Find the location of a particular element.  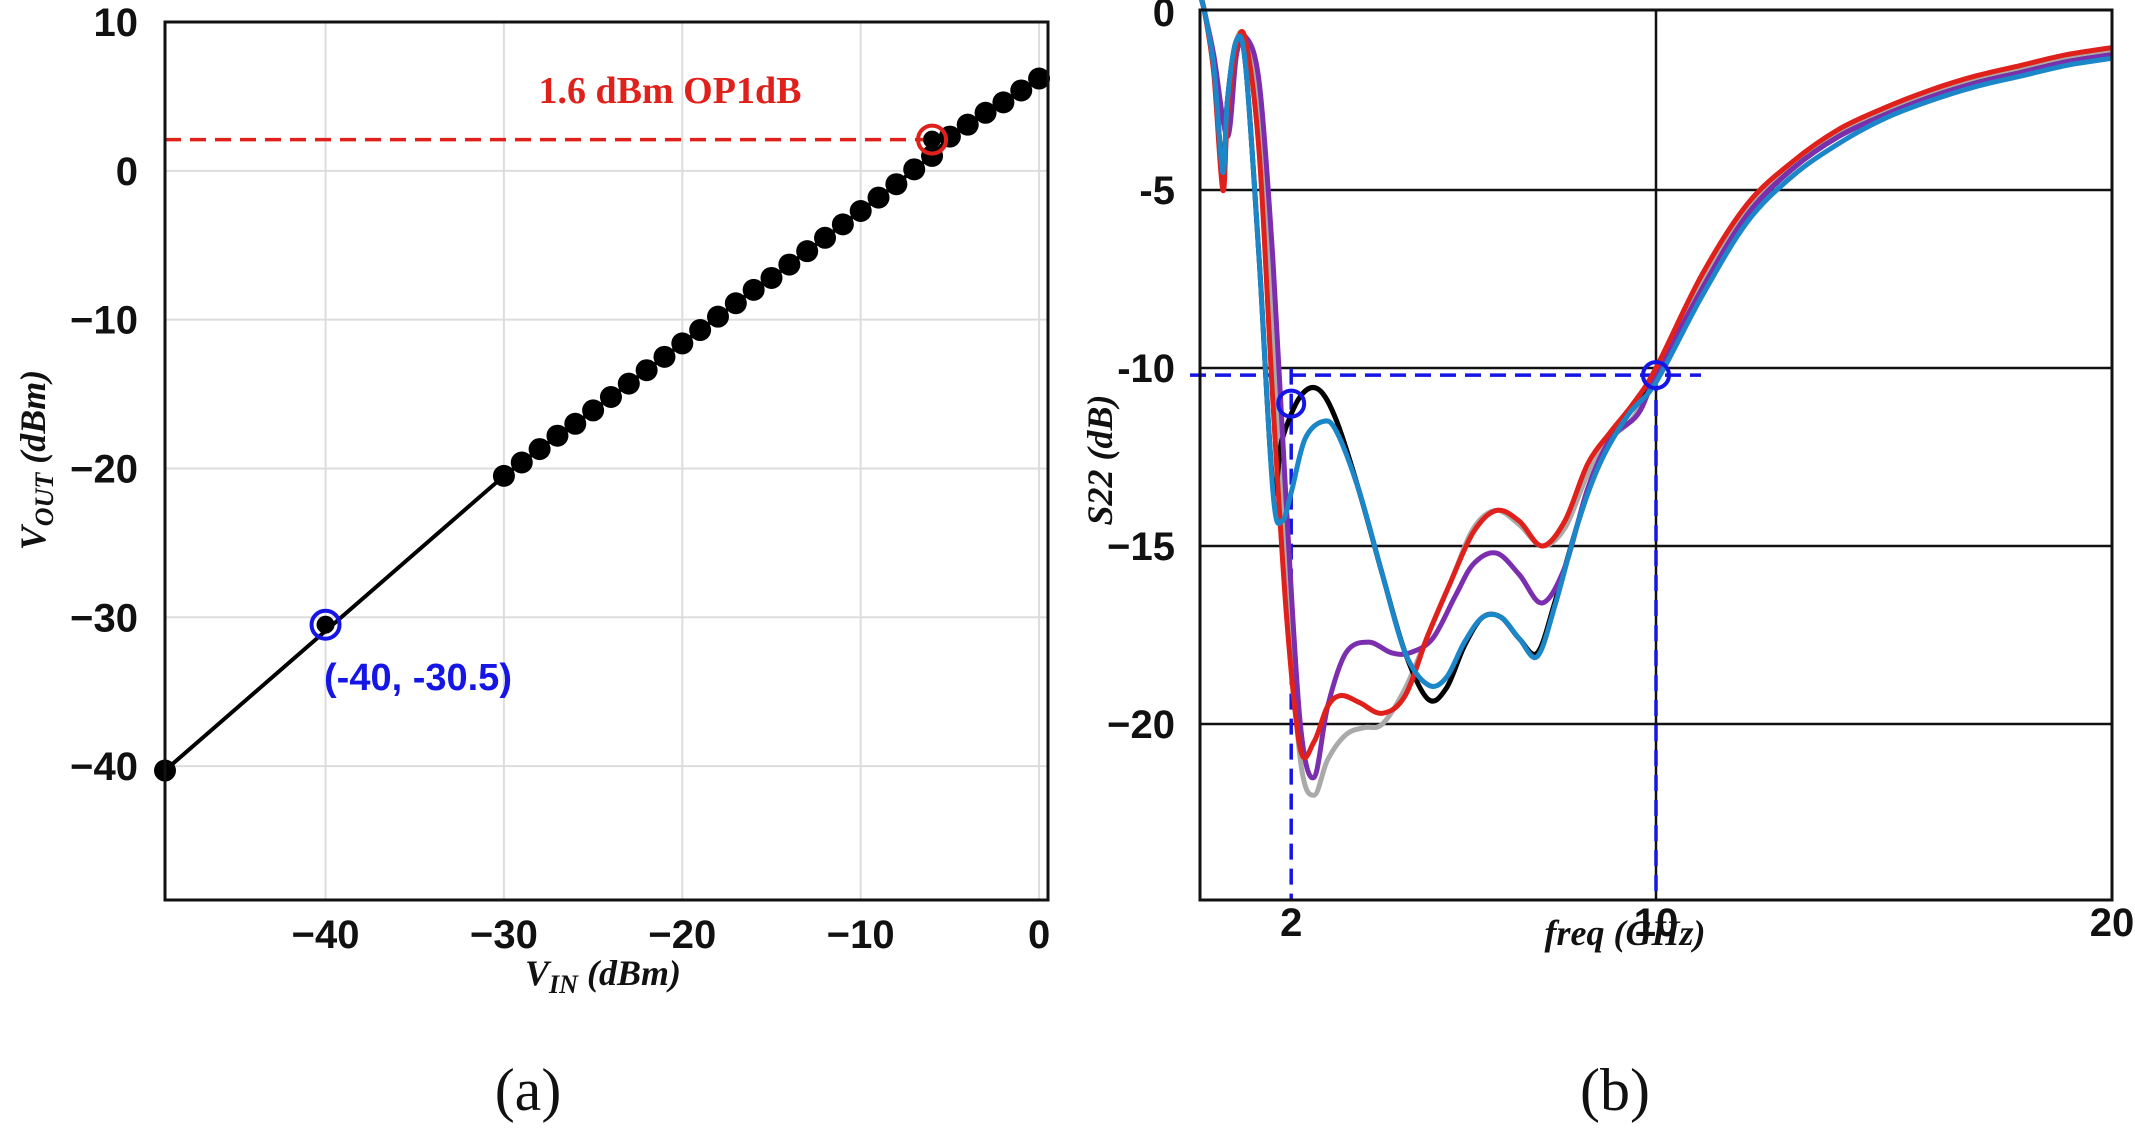

chart-b-x-tick-label: 10 is located at coordinates (1656, 923).